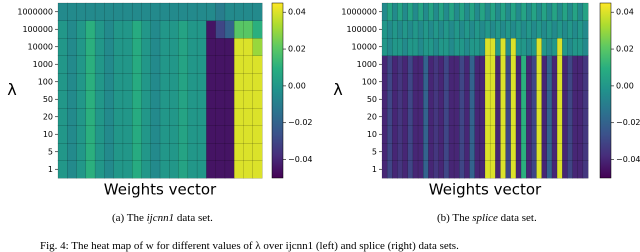 The width and height of the screenshot is (640, 252). Describe the element at coordinates (45, 81) in the screenshot. I see `y-tick-label: 100` at that location.